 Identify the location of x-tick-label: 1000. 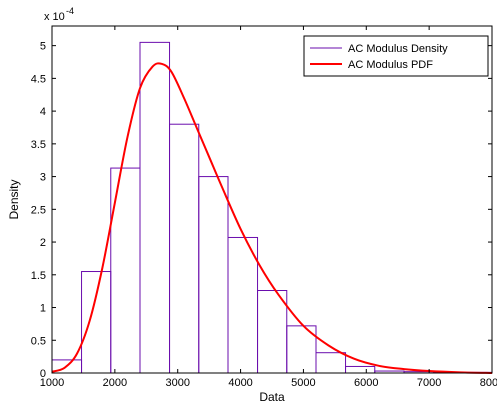
(52, 383).